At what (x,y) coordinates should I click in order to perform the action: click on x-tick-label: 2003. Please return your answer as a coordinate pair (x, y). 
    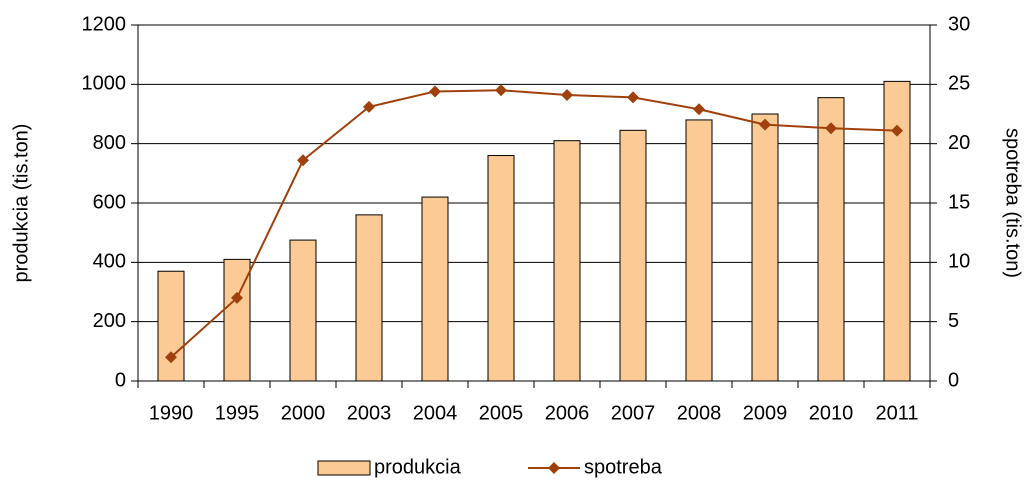
    Looking at the image, I should click on (369, 413).